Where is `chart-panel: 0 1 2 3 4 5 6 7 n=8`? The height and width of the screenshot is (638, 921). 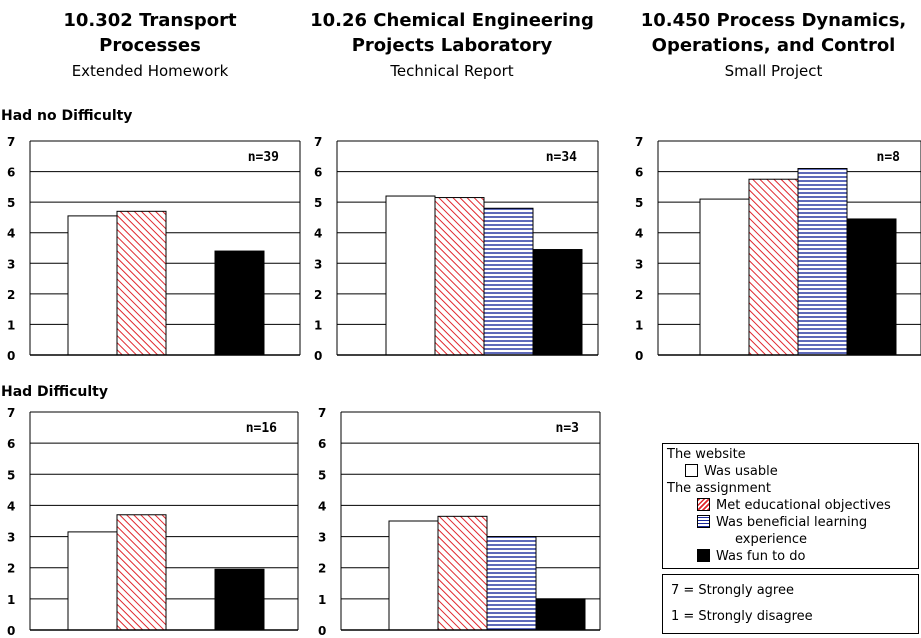
chart-panel: 0 1 2 3 4 5 6 7 n=8 is located at coordinates (778, 249).